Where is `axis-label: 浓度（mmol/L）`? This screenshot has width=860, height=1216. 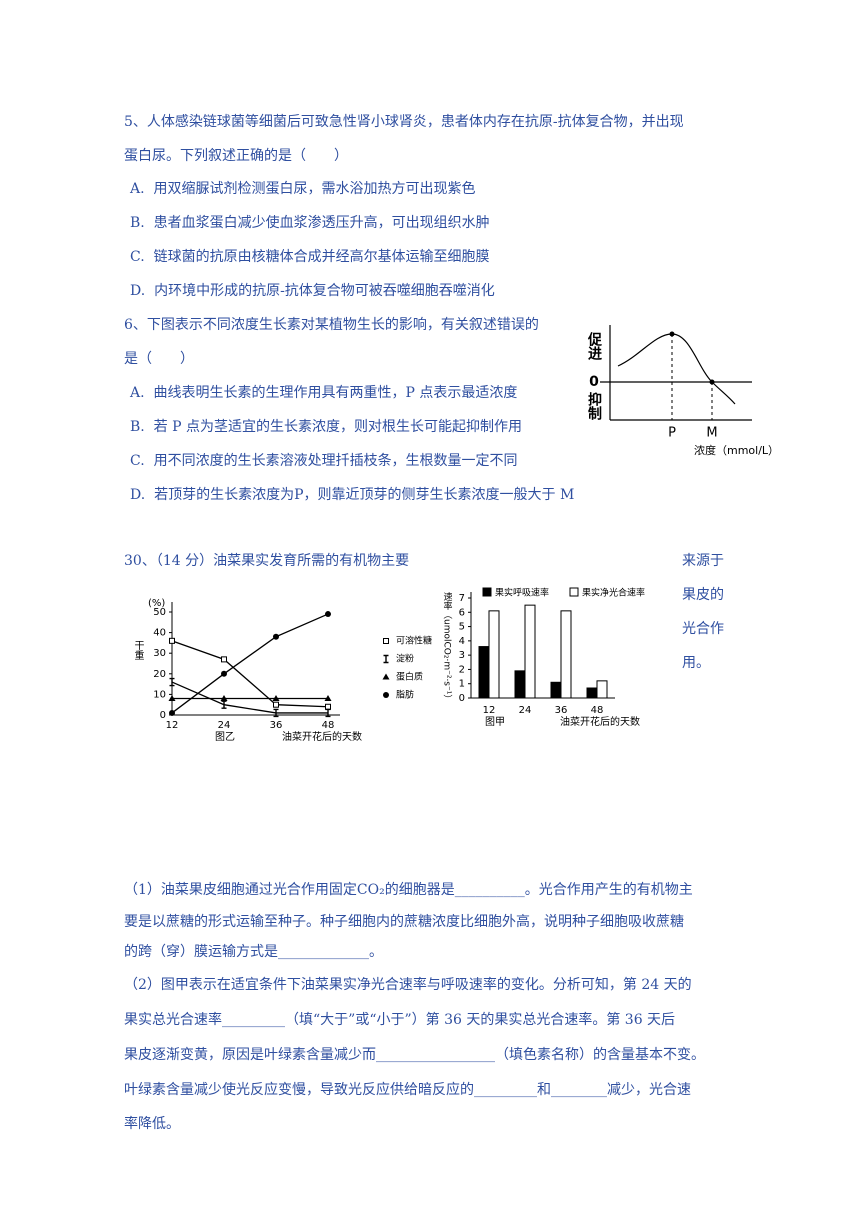 axis-label: 浓度（mmol/L） is located at coordinates (736, 450).